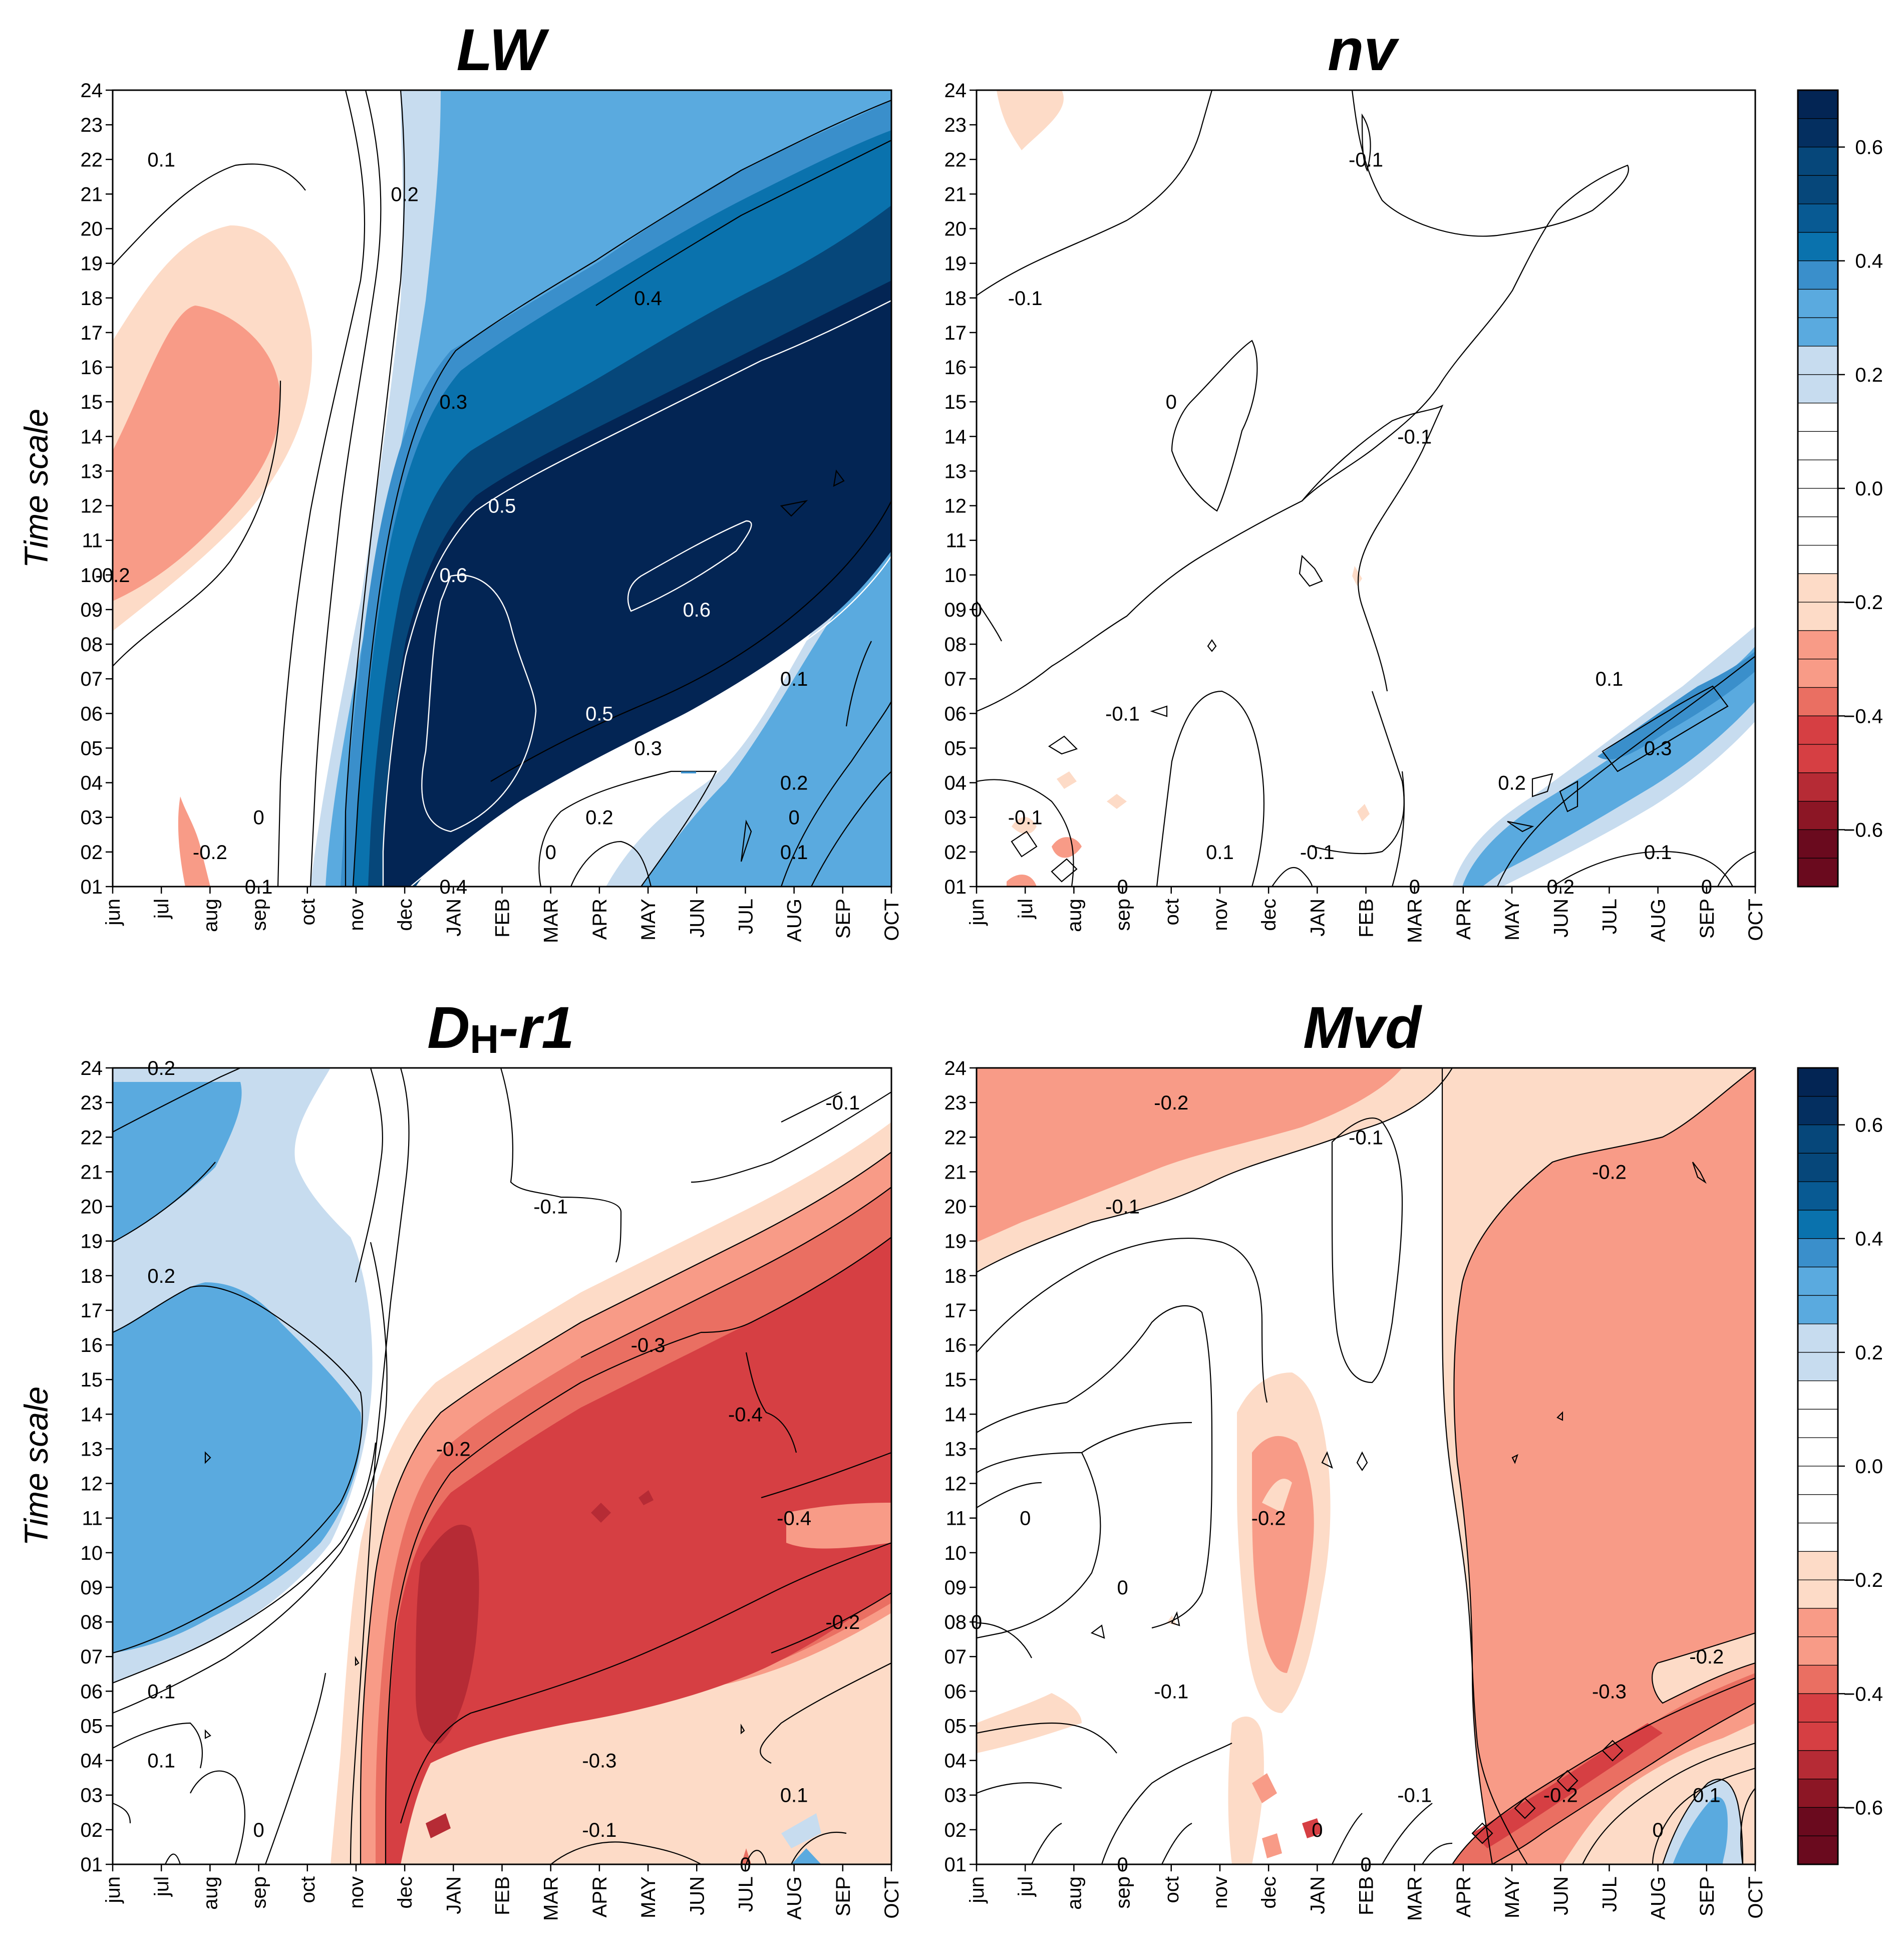  What do you see at coordinates (1869, 1467) in the screenshot?
I see `colorbar-tick-label: 0.0` at bounding box center [1869, 1467].